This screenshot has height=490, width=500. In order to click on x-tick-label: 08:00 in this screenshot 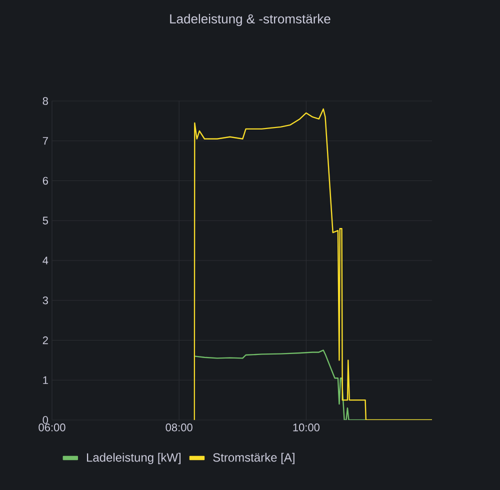, I will do `click(179, 428)`.